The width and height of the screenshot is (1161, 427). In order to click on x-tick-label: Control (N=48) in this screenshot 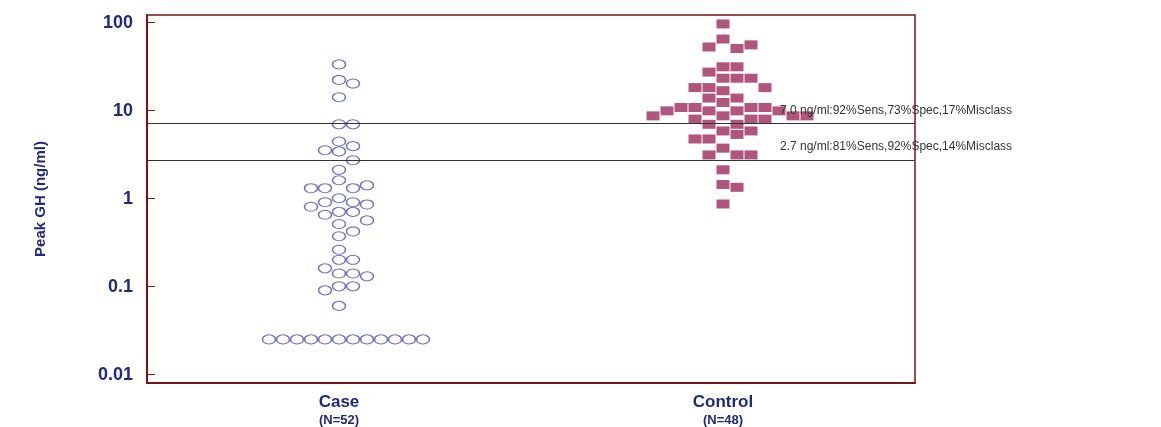, I will do `click(723, 409)`.